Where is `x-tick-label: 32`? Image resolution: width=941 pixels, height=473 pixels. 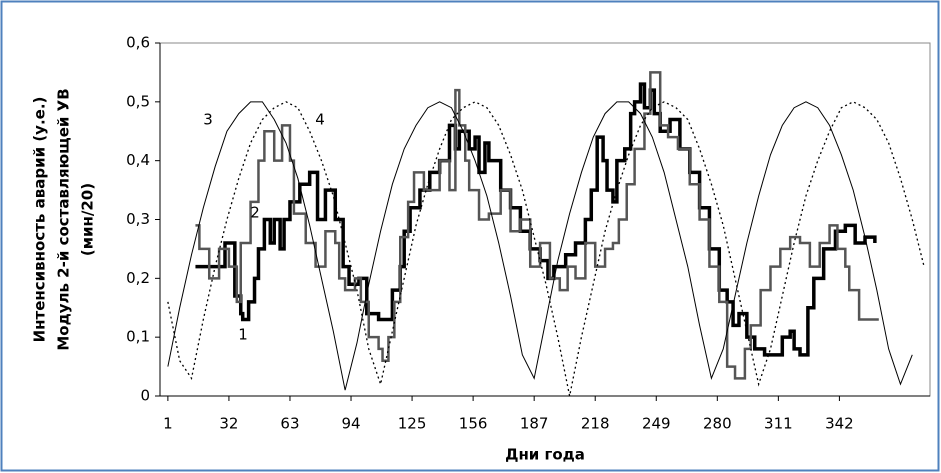
x-tick-label: 32 is located at coordinates (228, 424).